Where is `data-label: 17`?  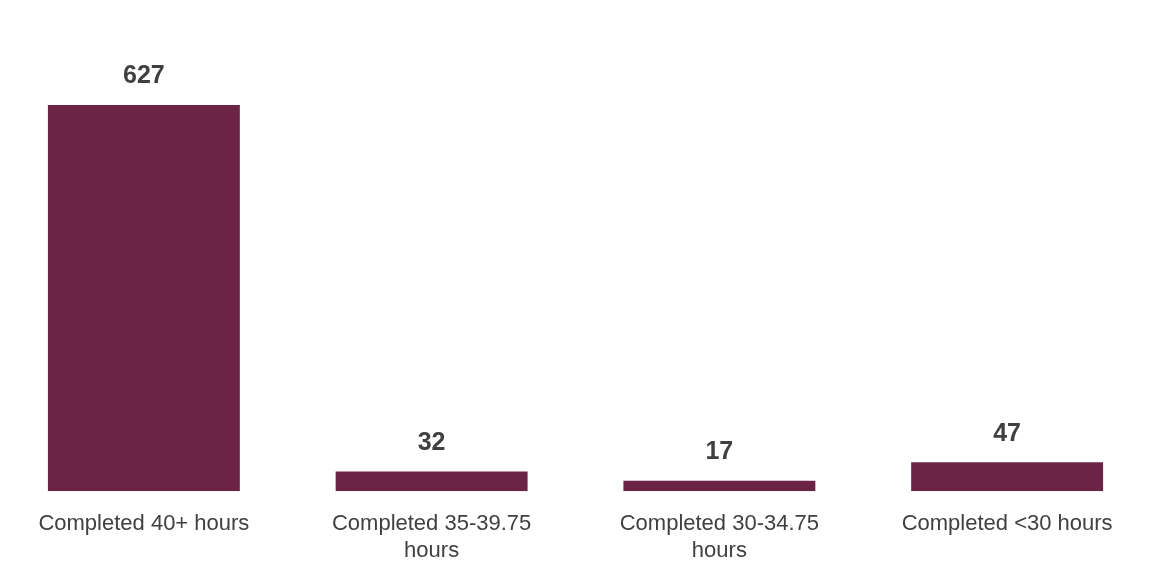 data-label: 17 is located at coordinates (719, 450).